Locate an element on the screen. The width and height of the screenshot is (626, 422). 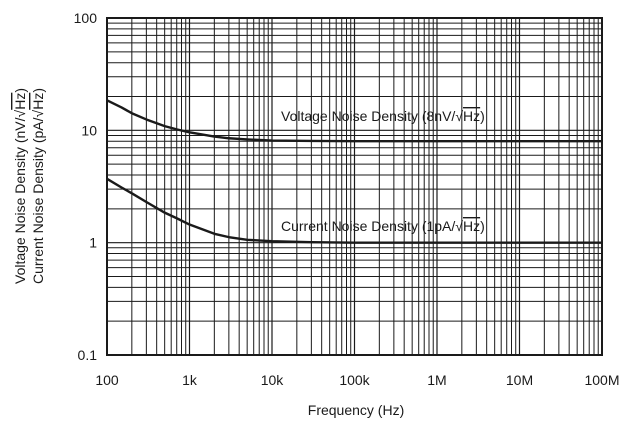
y-tick-label: 100 is located at coordinates (86, 18).